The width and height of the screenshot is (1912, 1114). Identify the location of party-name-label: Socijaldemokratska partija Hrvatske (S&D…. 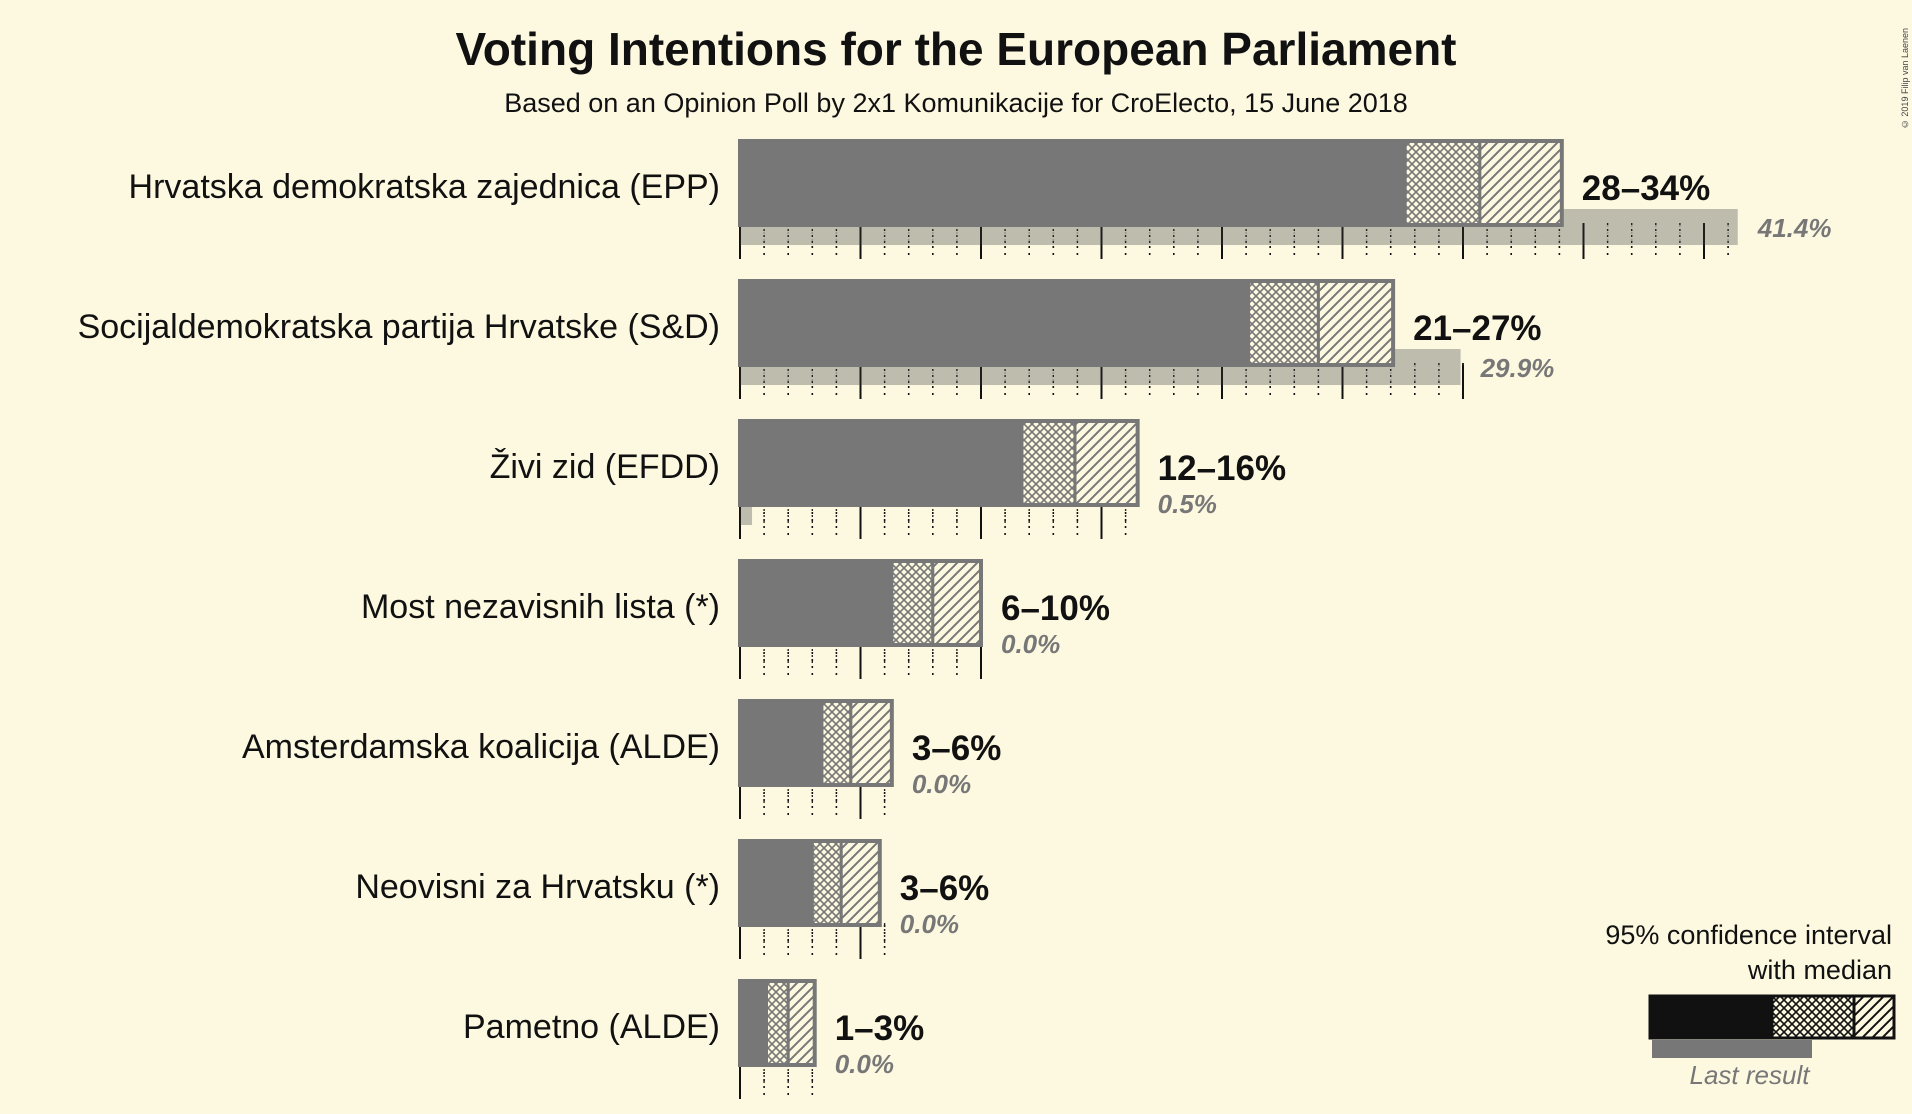
(399, 327).